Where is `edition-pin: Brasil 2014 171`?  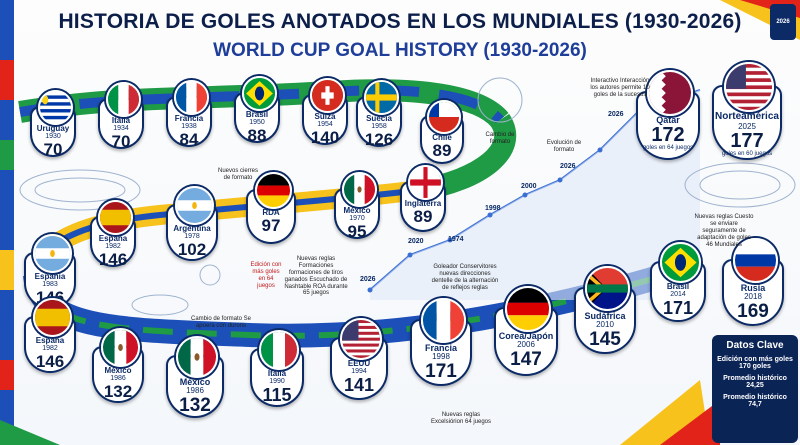 edition-pin: Brasil 2014 171 is located at coordinates (680, 282).